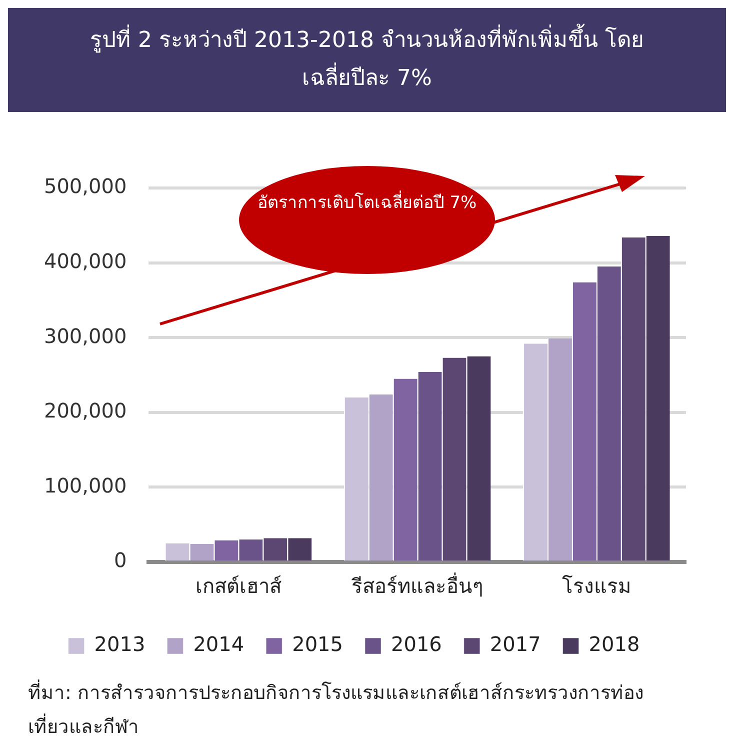  Describe the element at coordinates (238, 586) in the screenshot. I see `x-tick-label: เกสต์เฮาส์` at that location.